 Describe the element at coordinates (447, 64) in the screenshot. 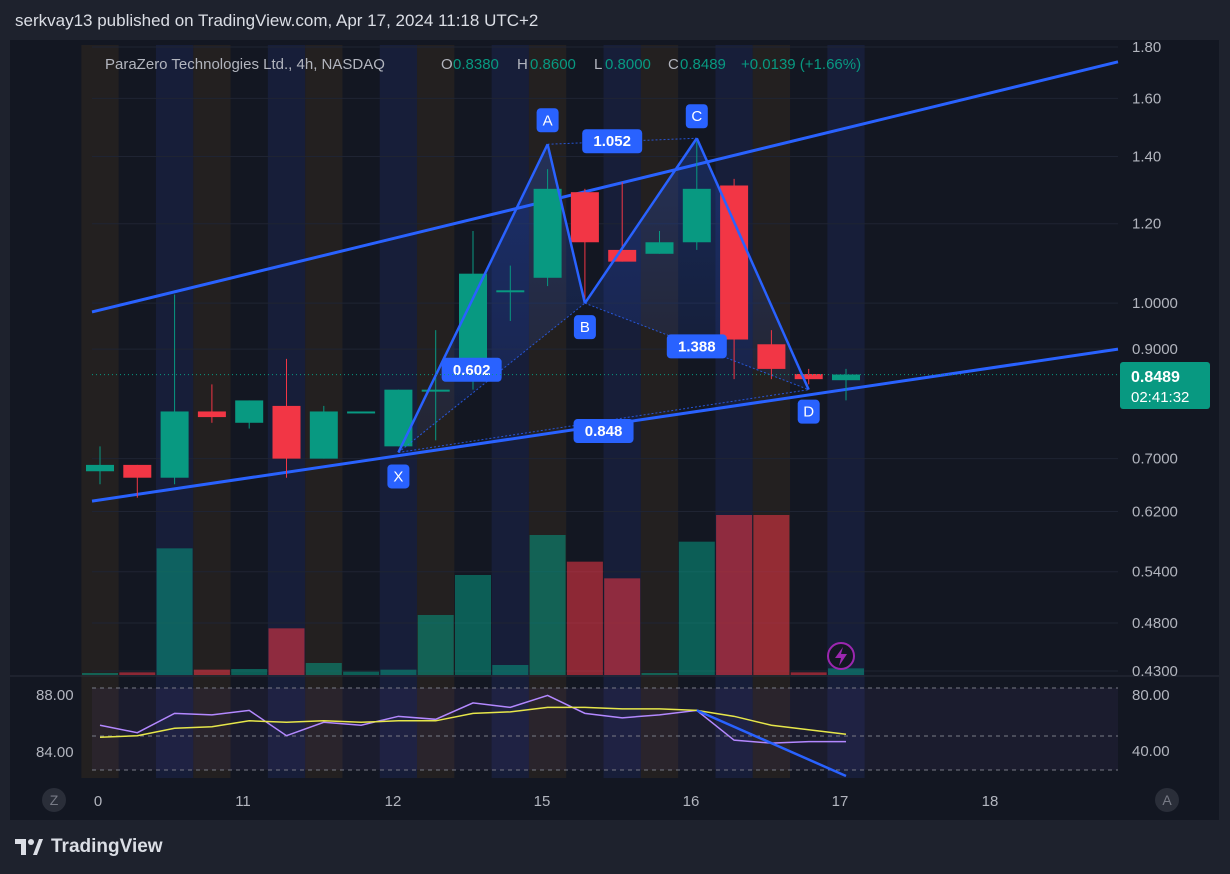

I see `legend-o-label: O` at that location.